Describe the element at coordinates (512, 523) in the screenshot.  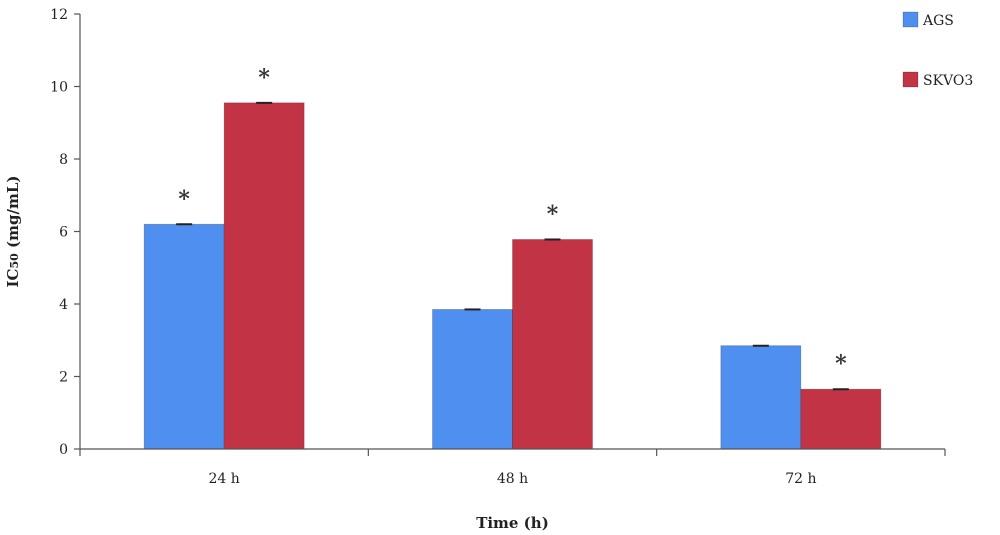
I see `x-axis-title: Time (h)` at that location.